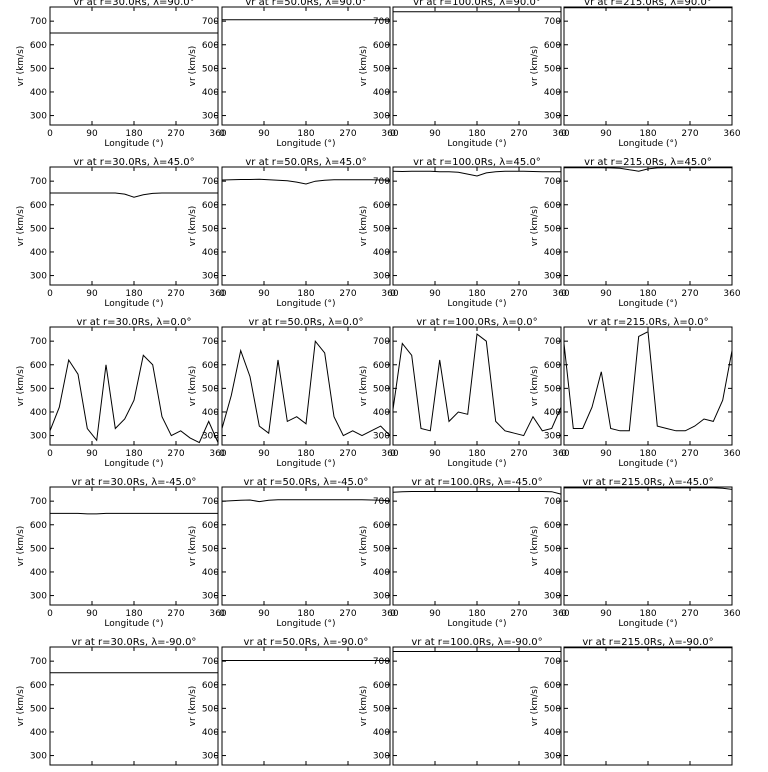 The image size is (768, 772). What do you see at coordinates (648, 162) in the screenshot?
I see `panel-title: vr at r=215.0Rs, λ=45.0°` at bounding box center [648, 162].